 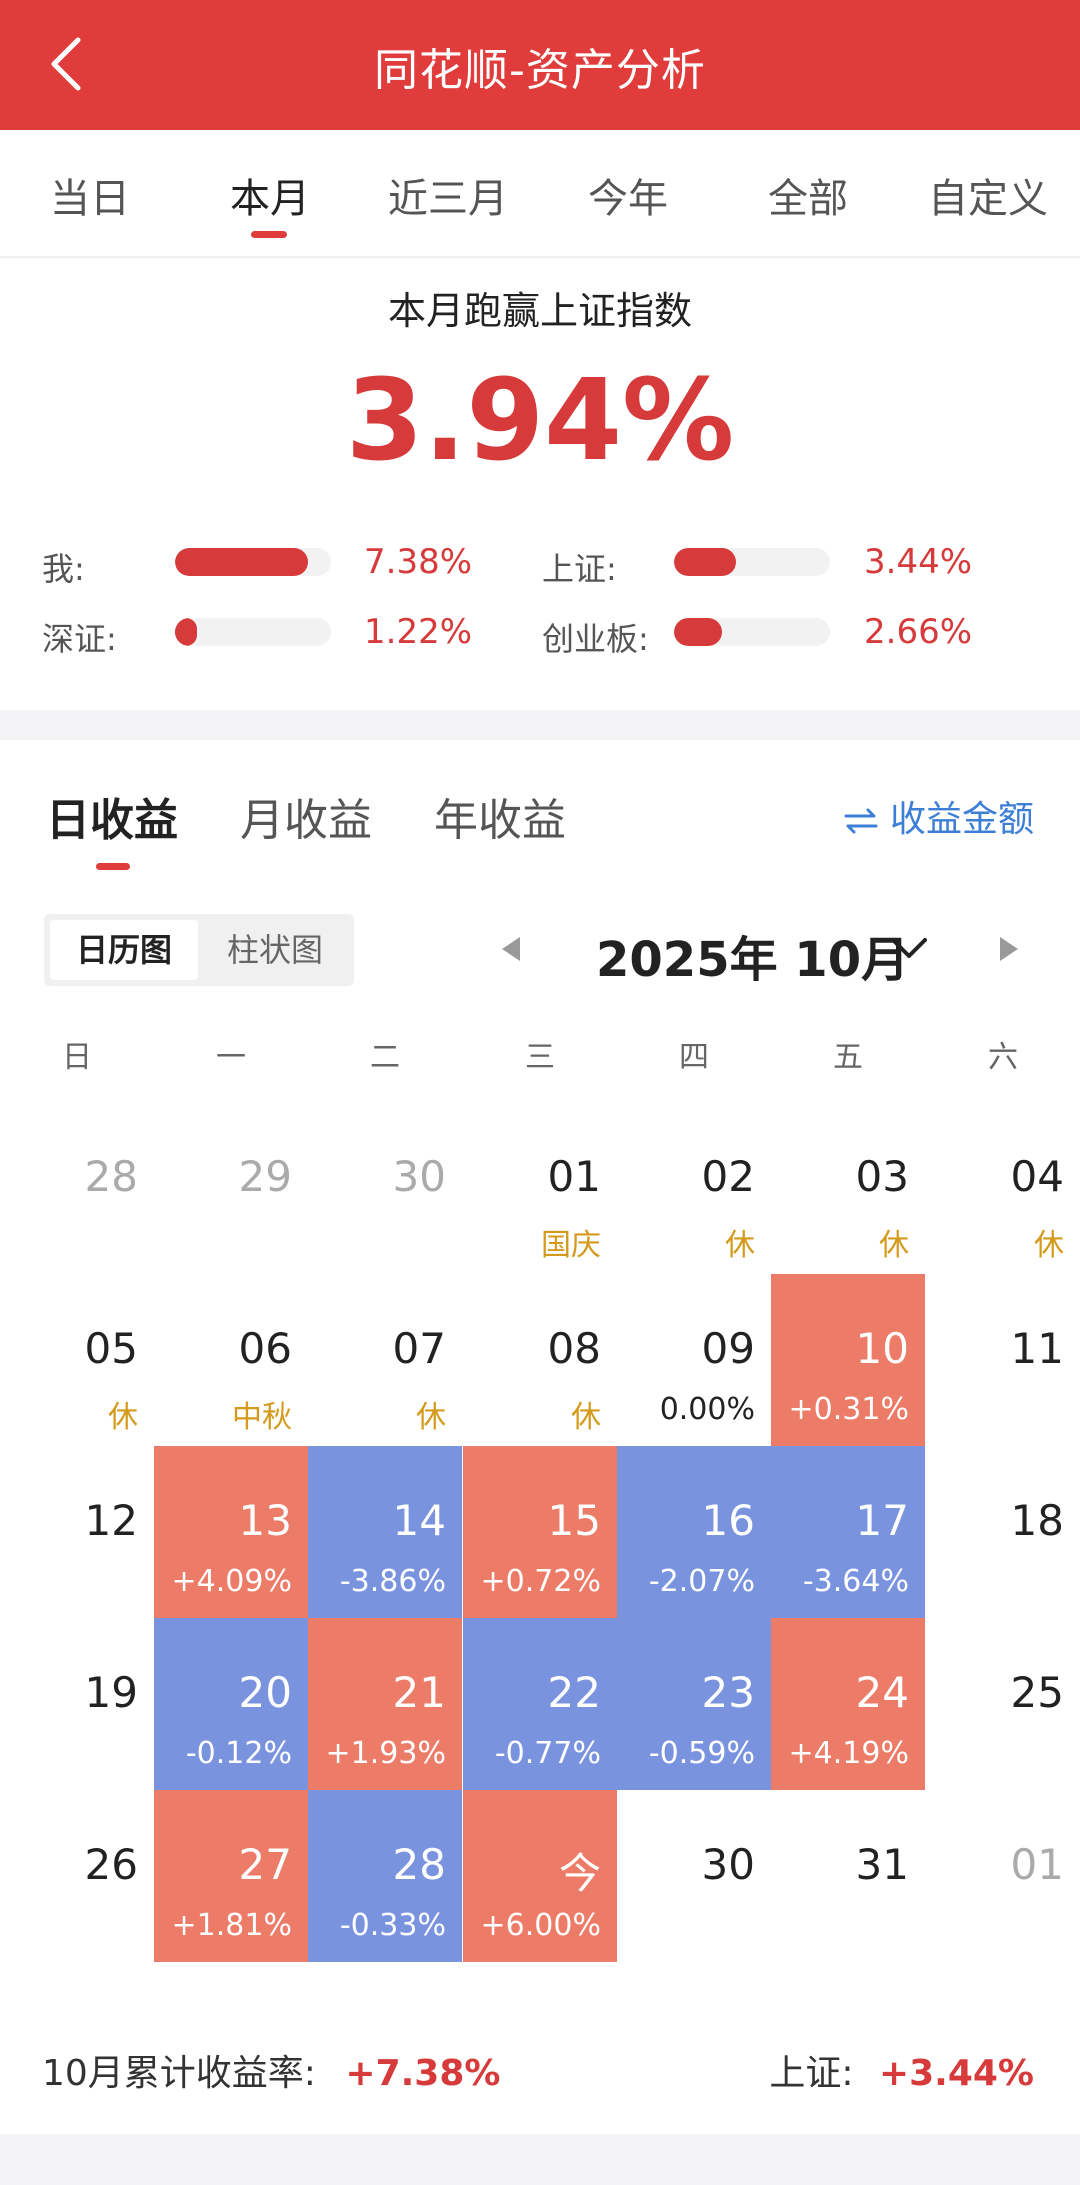 I want to click on calendar-day-cell: 21 +1.93%, so click(x=385, y=1704).